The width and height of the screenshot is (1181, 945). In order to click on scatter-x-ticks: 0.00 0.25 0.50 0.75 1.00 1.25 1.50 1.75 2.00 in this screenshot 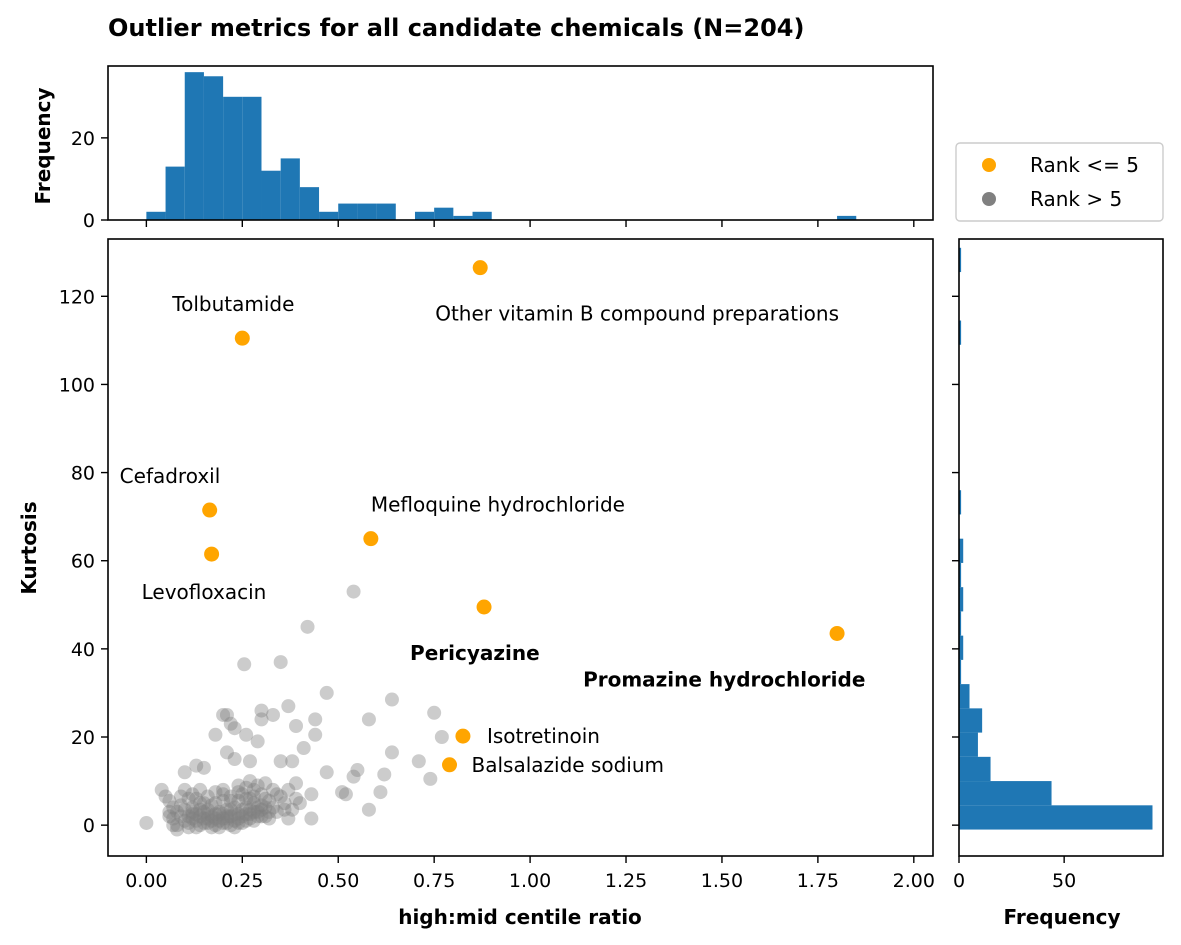, I will do `click(530, 874)`.